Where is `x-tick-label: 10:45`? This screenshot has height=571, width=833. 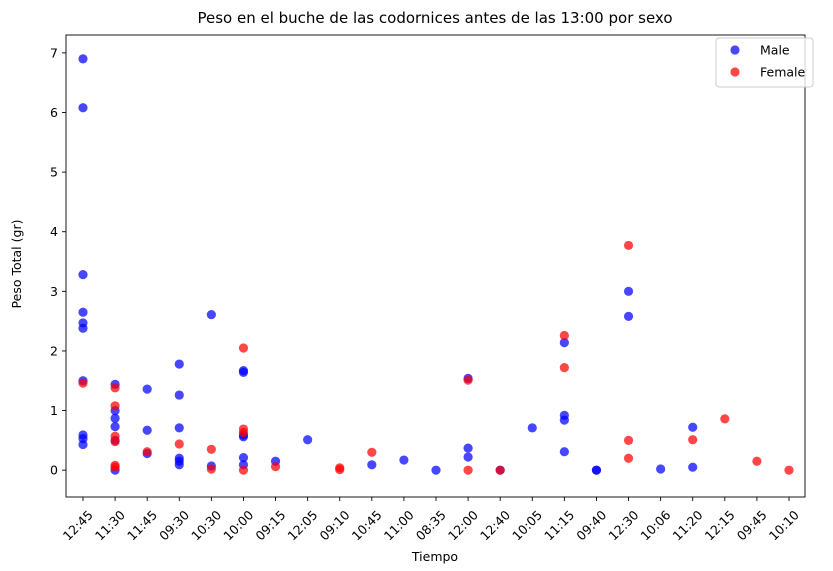
x-tick-label: 10:45 is located at coordinates (367, 525).